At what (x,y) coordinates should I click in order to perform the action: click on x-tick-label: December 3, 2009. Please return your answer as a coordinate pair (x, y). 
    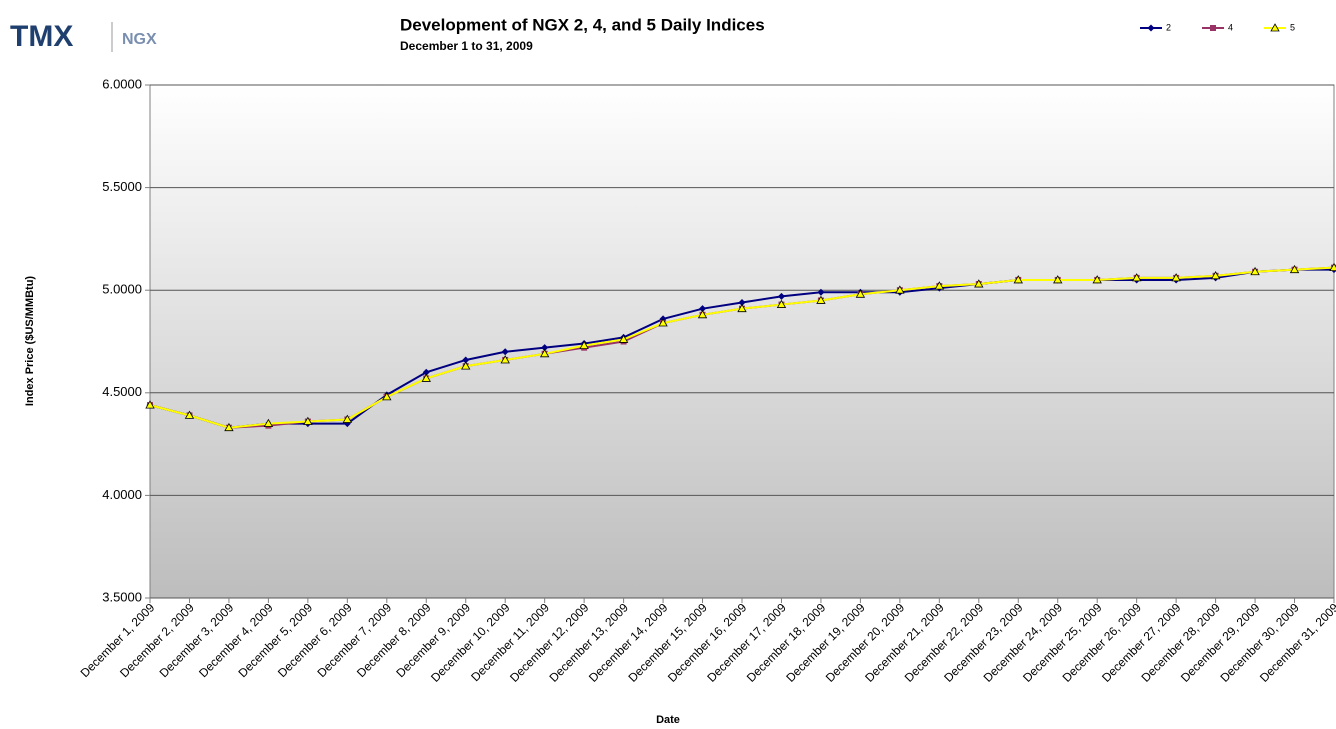
    Looking at the image, I should click on (197, 640).